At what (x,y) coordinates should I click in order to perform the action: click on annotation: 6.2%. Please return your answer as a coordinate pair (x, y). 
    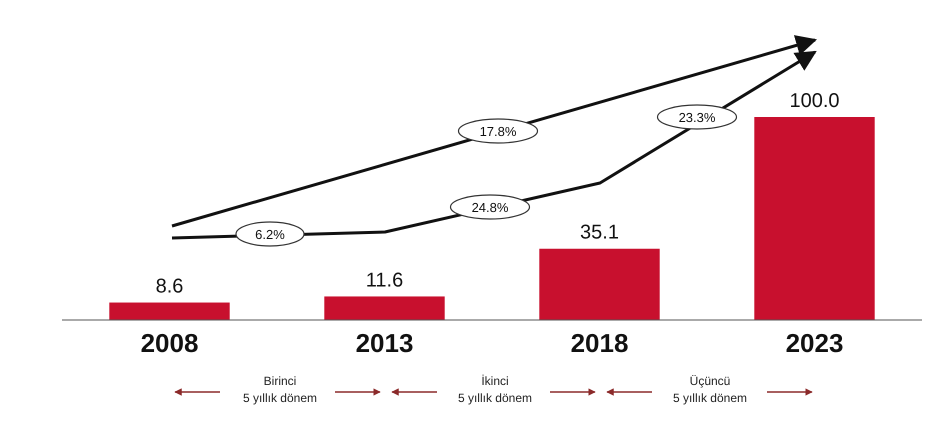
    Looking at the image, I should click on (270, 234).